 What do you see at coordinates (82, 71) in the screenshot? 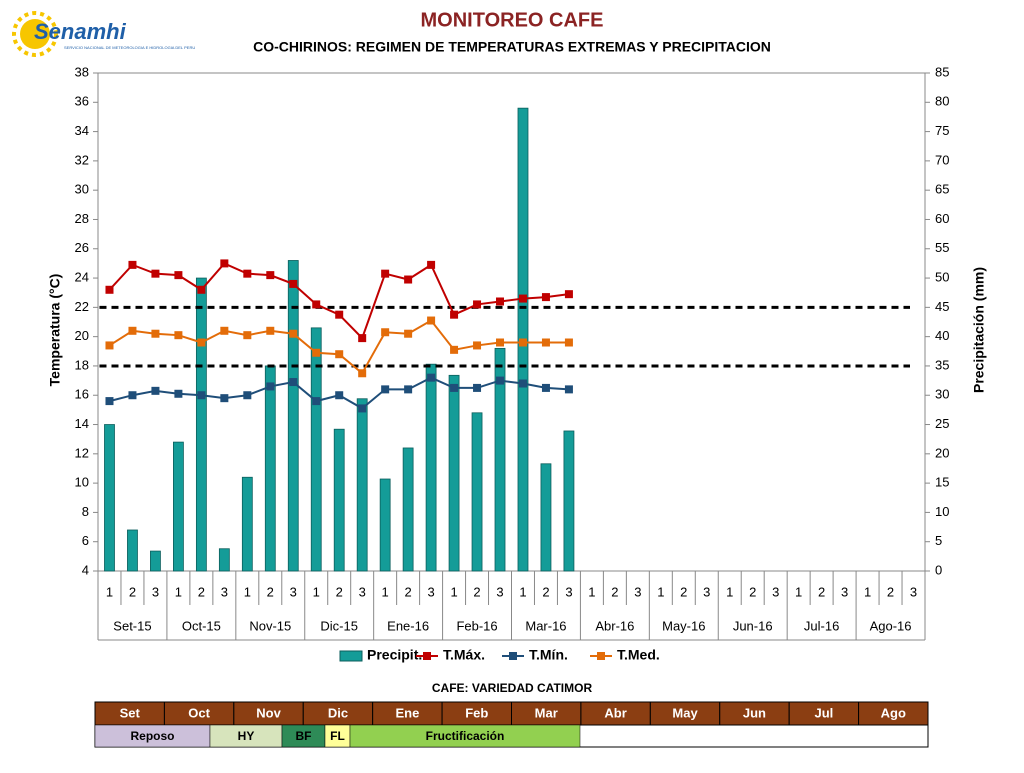
I see `y-tick-label: 38` at bounding box center [82, 71].